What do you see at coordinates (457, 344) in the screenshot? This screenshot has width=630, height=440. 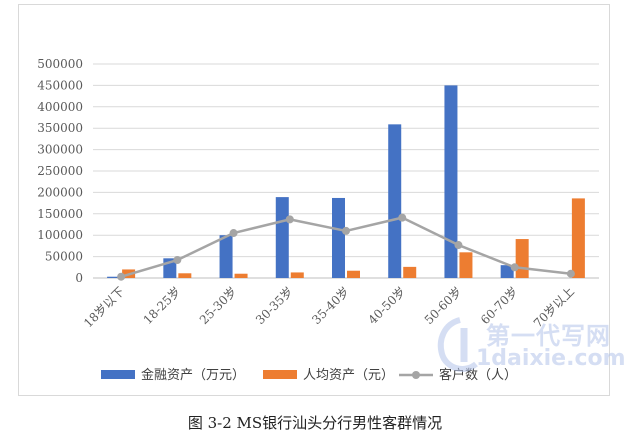 I see `watermark-logo-icon` at bounding box center [457, 344].